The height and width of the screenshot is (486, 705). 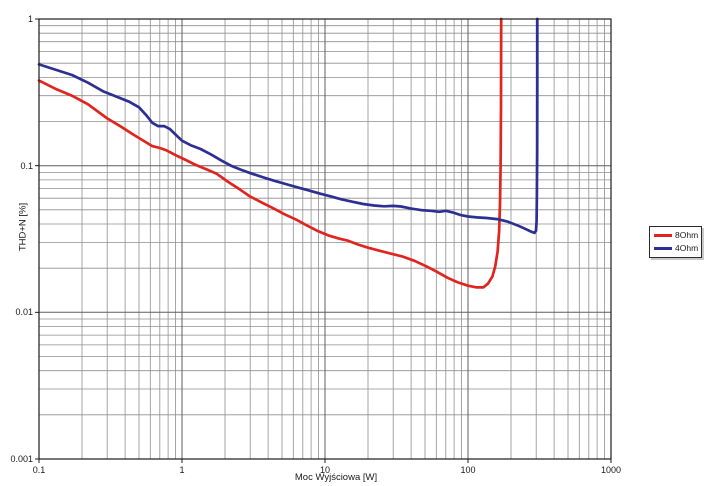 I want to click on legend: 8Ohm 4Ohm, so click(x=675, y=242).